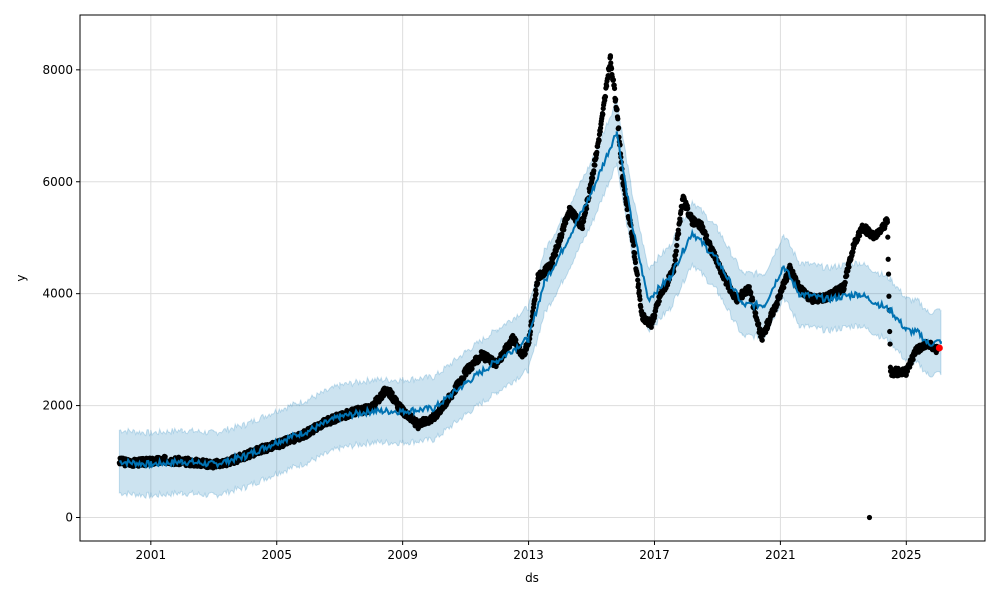 Image resolution: width=1000 pixels, height=604 pixels. I want to click on y-tick-label: 0, so click(69, 517).